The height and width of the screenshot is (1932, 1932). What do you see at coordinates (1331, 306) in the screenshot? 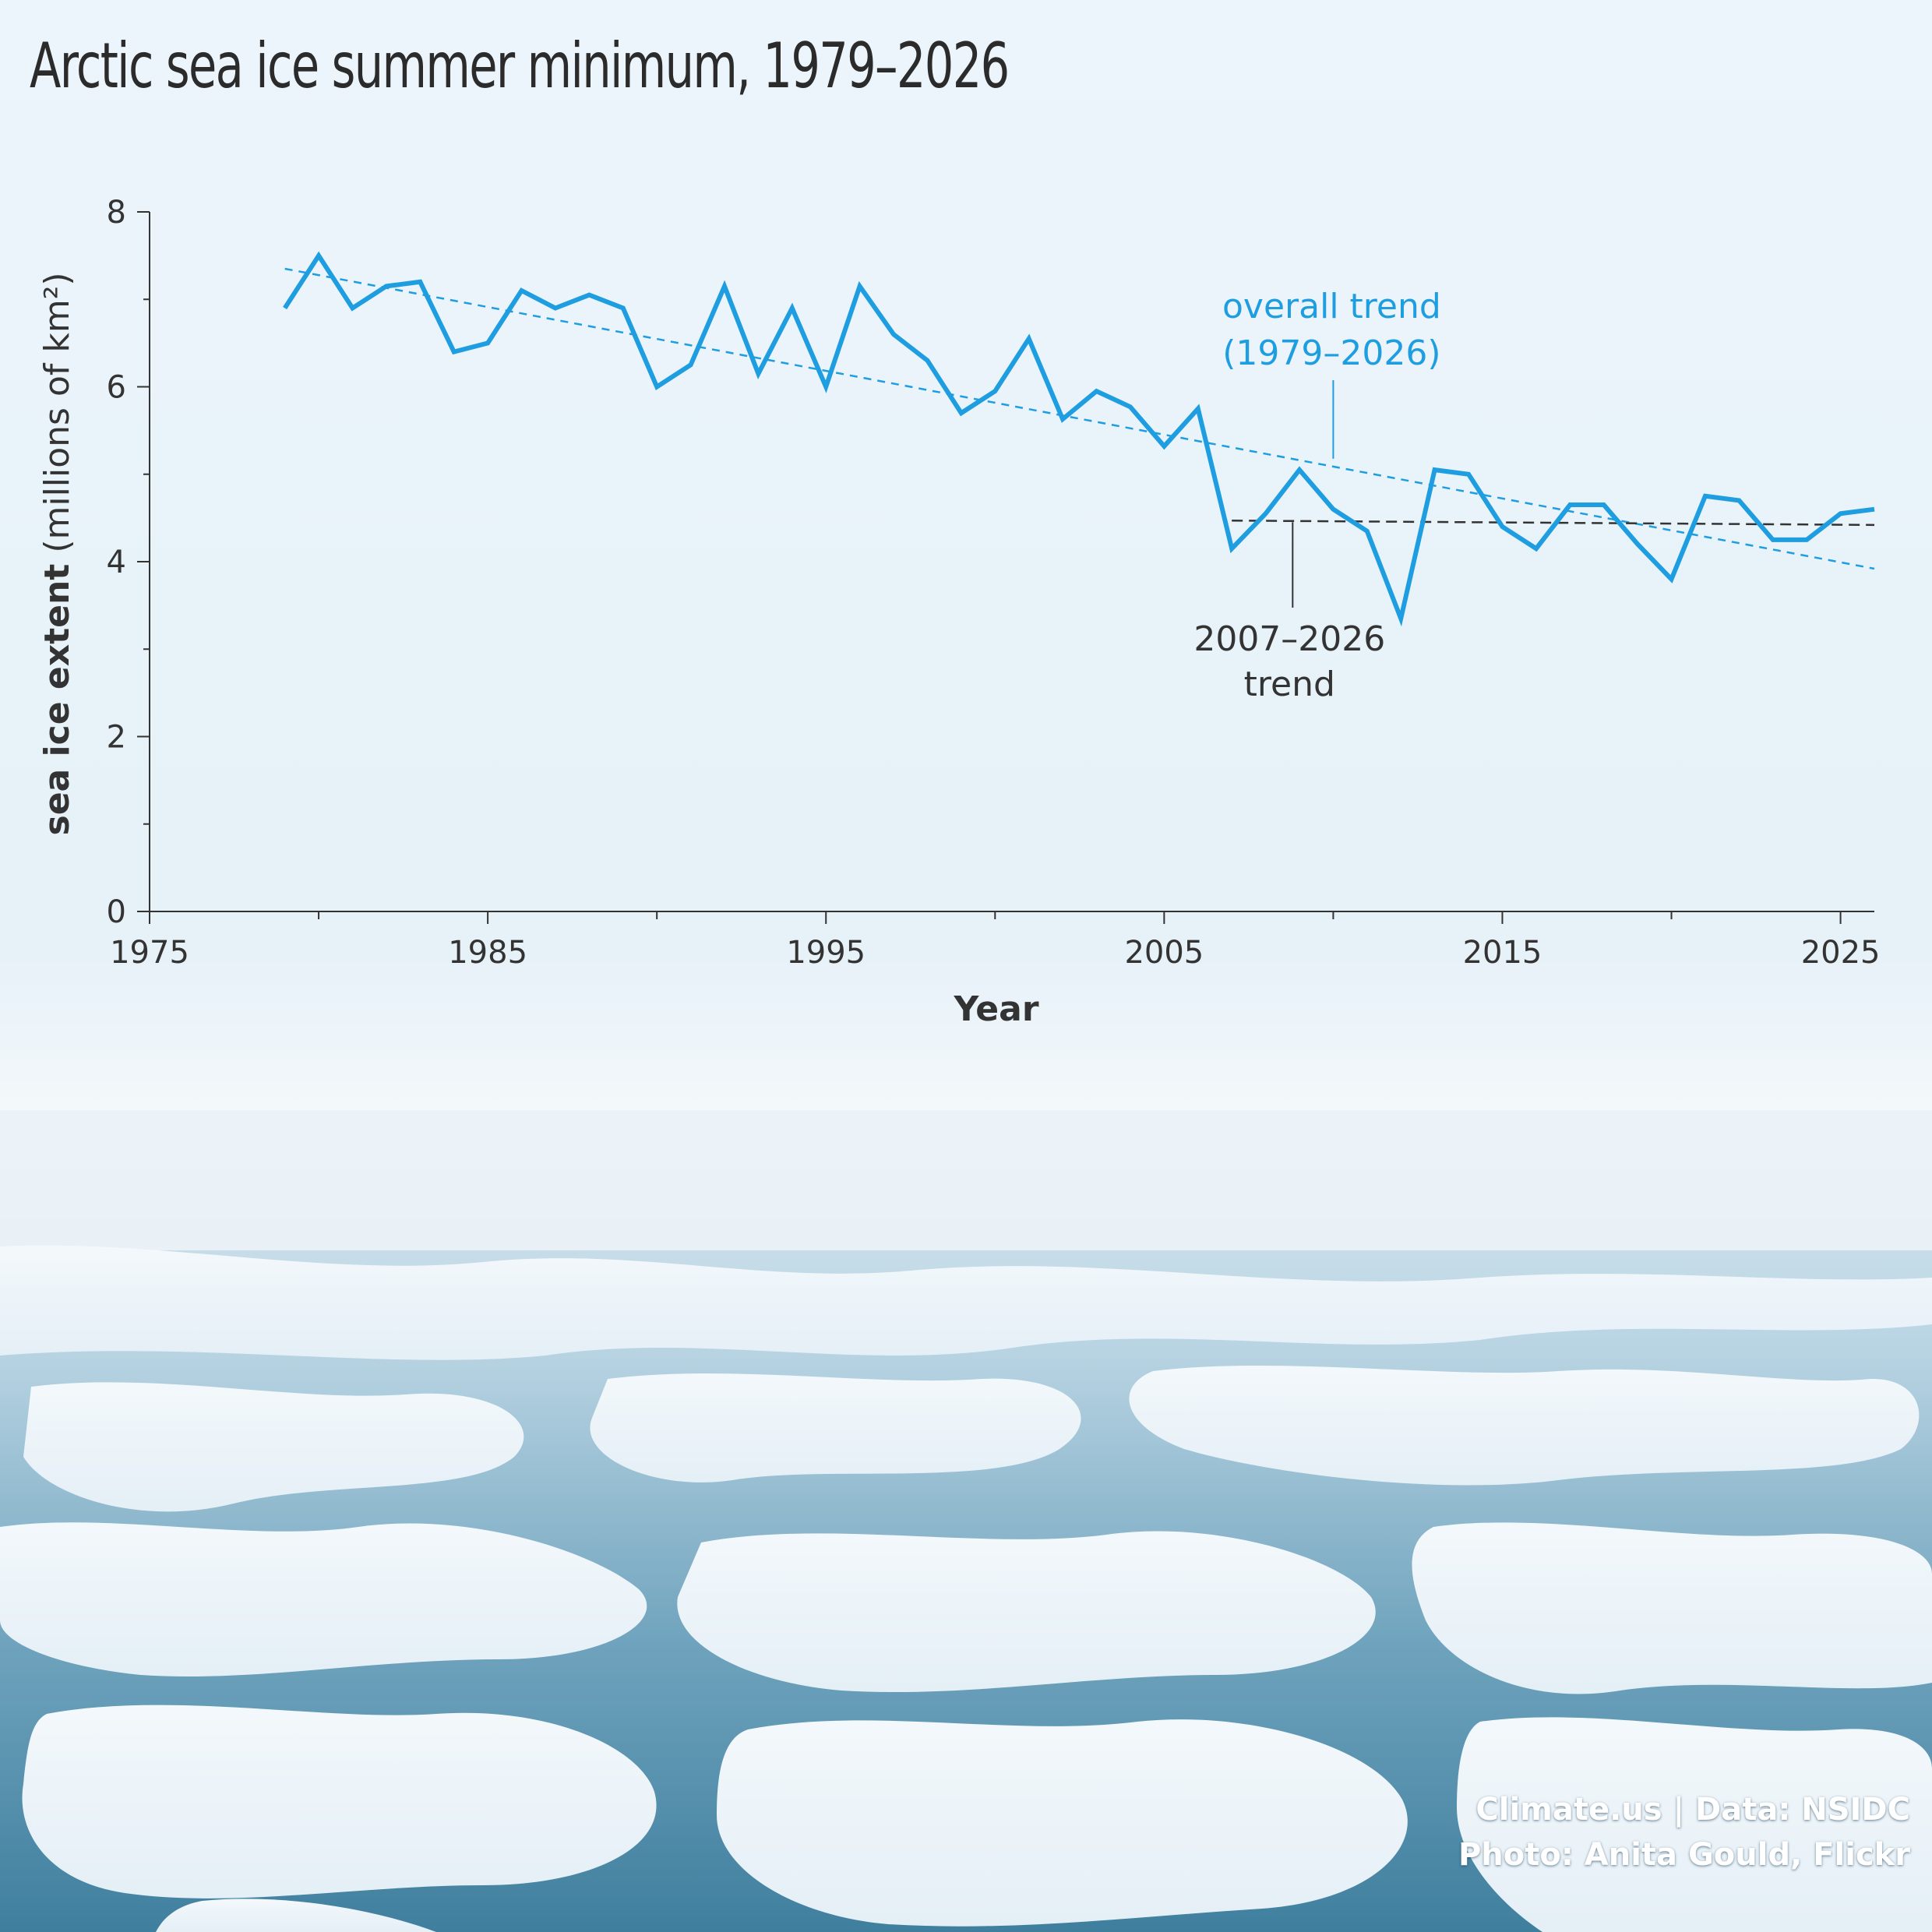
I see `overall-trend-label-line1: overall trend` at bounding box center [1331, 306].